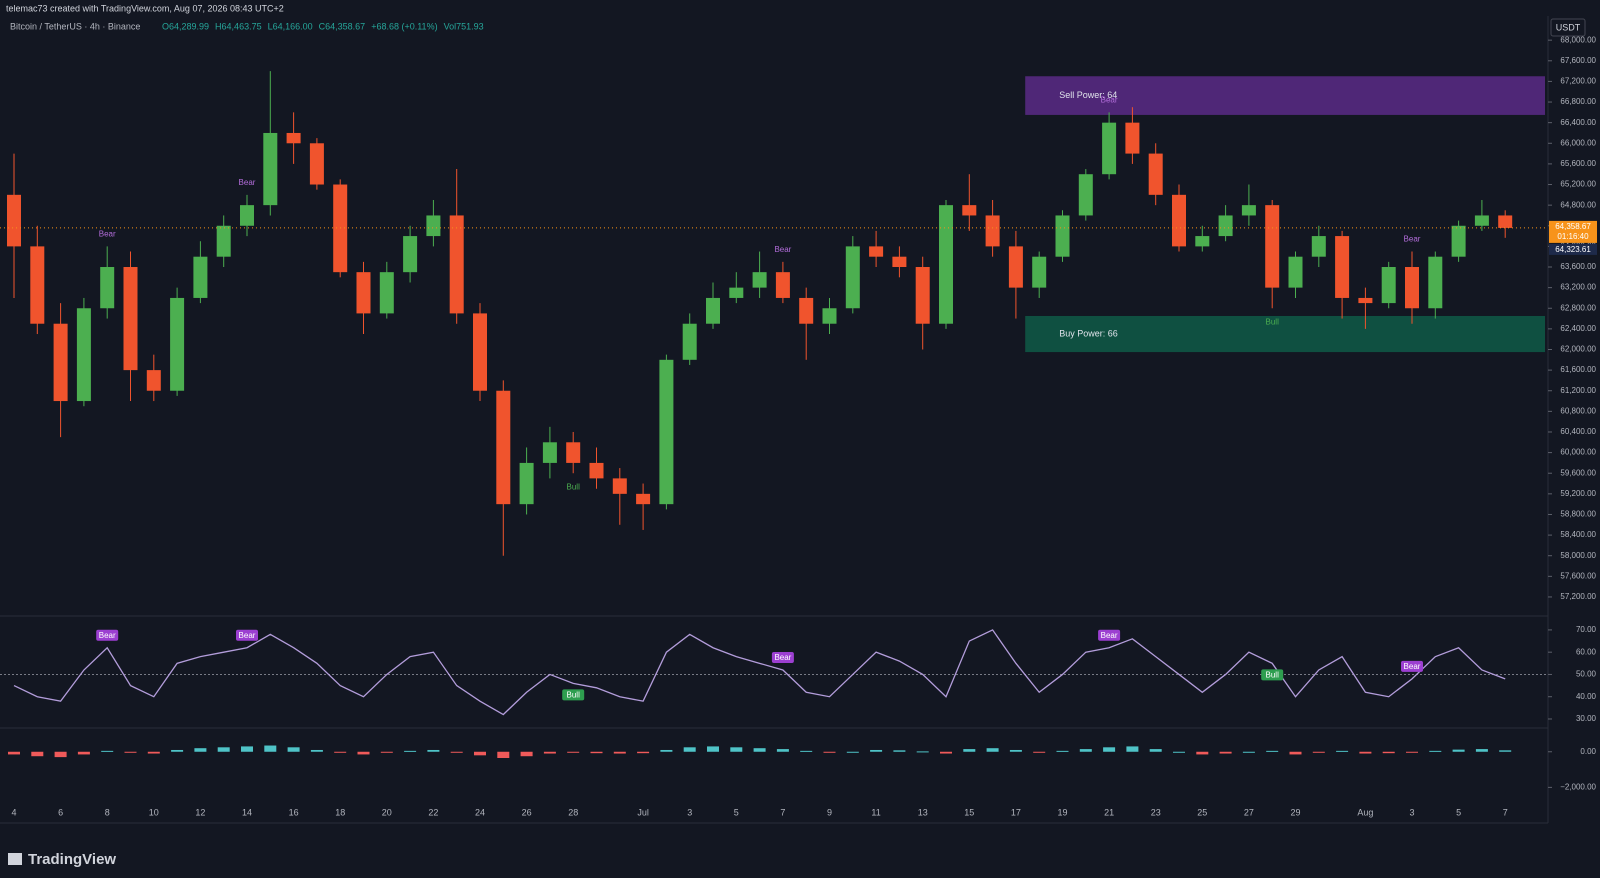 This screenshot has width=1600, height=878. Describe the element at coordinates (1573, 236) in the screenshot. I see `price-tag-timer: 01:16:40` at that location.